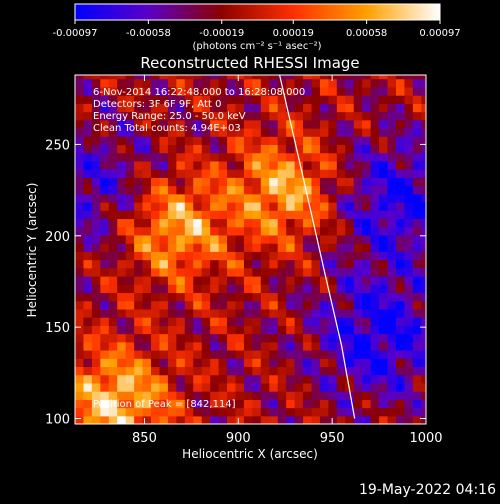  Describe the element at coordinates (57, 328) in the screenshot. I see `y-tick-label: 150` at that location.